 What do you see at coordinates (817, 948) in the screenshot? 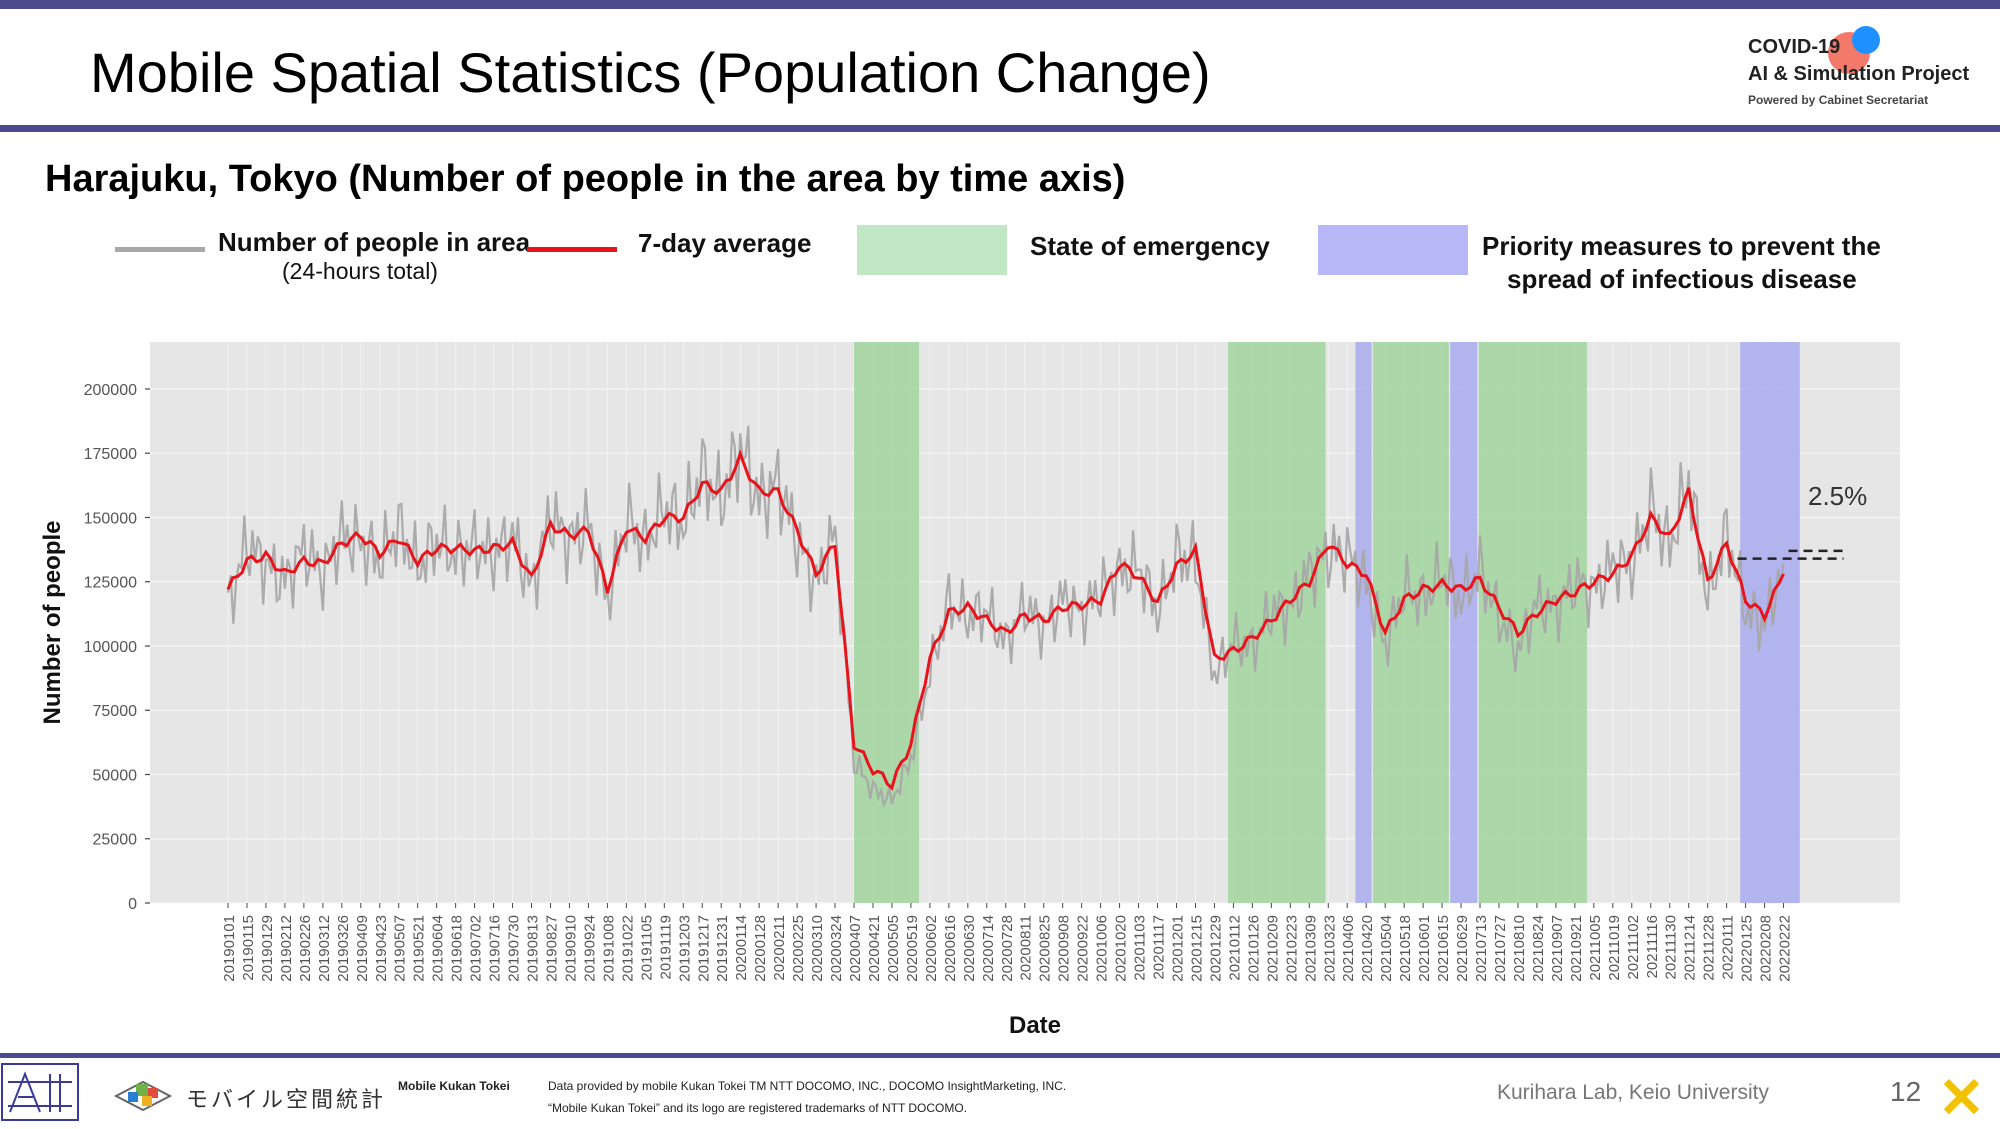
I see `x-tick-label: 20200310` at bounding box center [817, 948].